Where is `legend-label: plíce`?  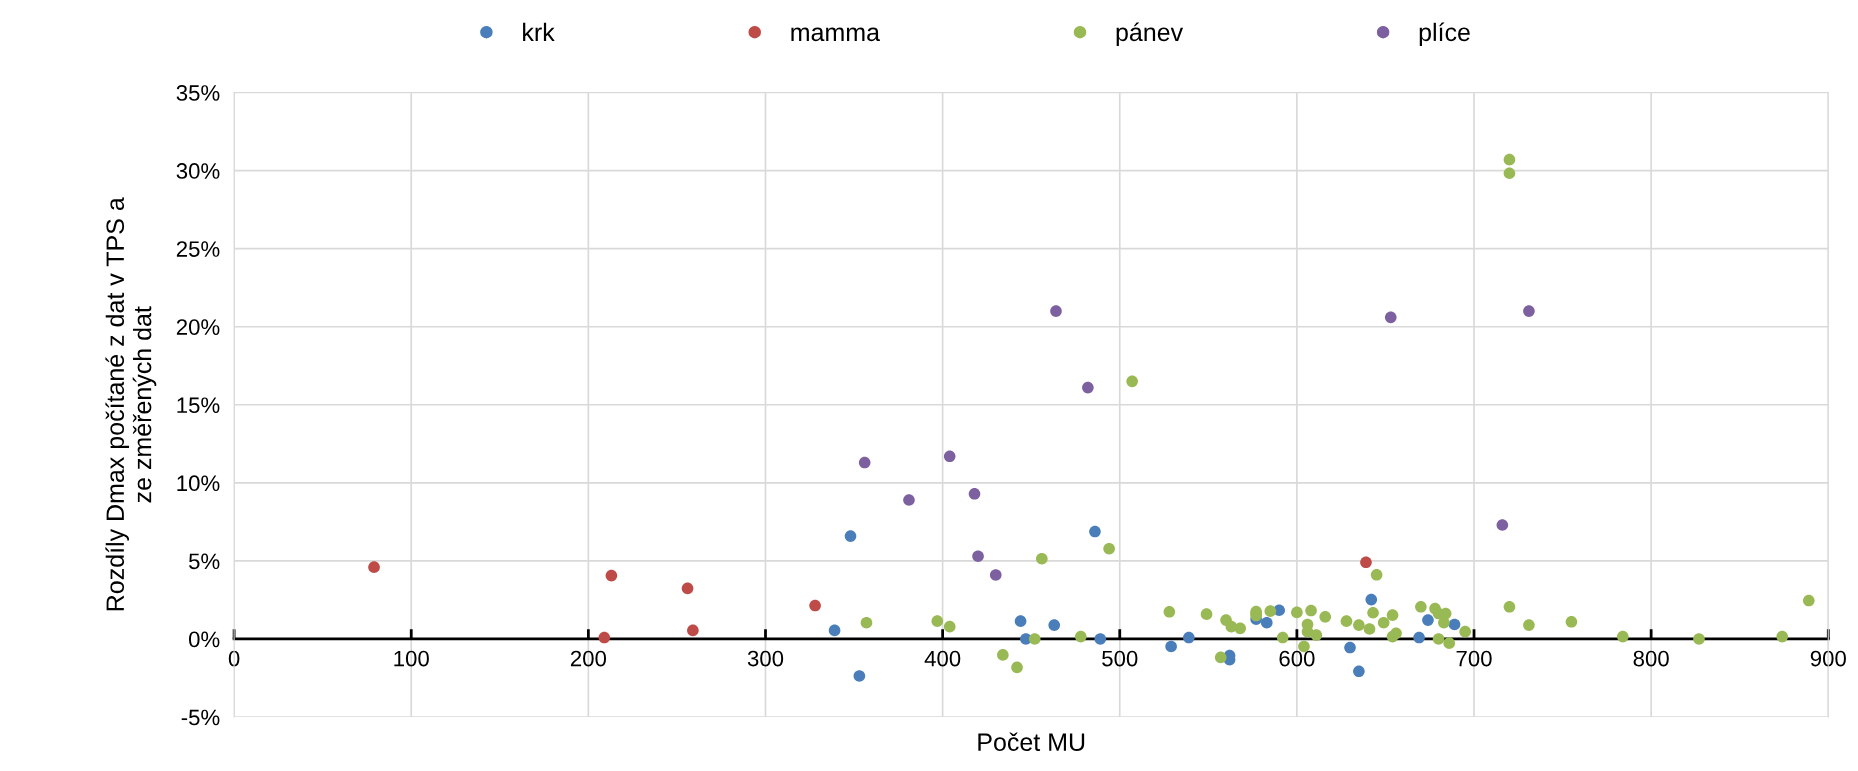 legend-label: plíce is located at coordinates (1444, 34).